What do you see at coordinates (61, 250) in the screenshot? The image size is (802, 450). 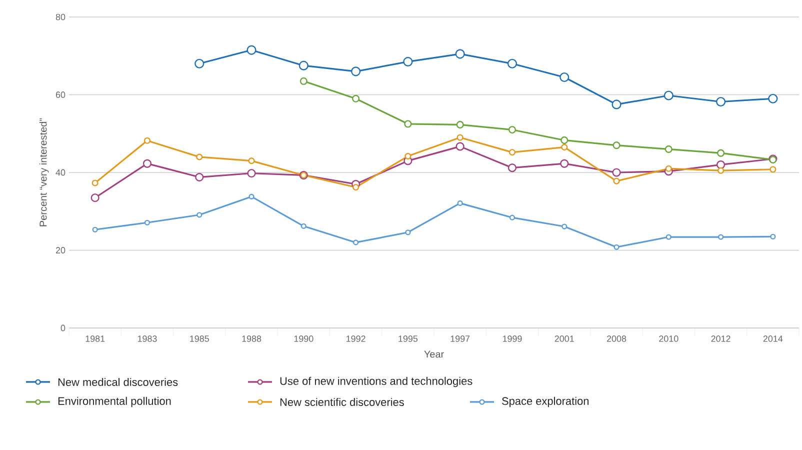 I see `y-tick-label: 20` at bounding box center [61, 250].